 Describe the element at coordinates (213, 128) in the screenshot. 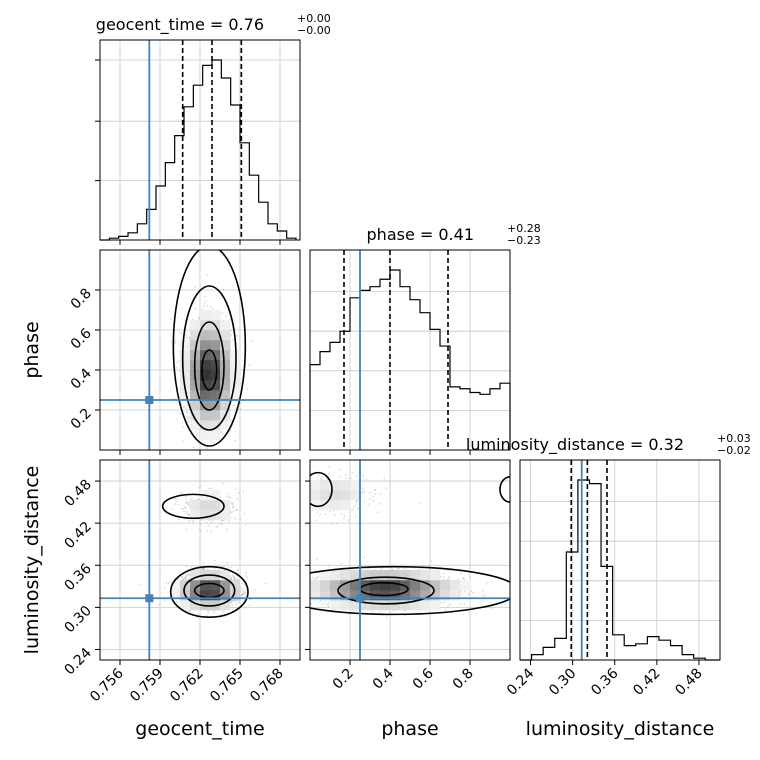

I see `histogram-panel-geocent_time: geocent_time = 0.76 +0.00−0.00` at that location.